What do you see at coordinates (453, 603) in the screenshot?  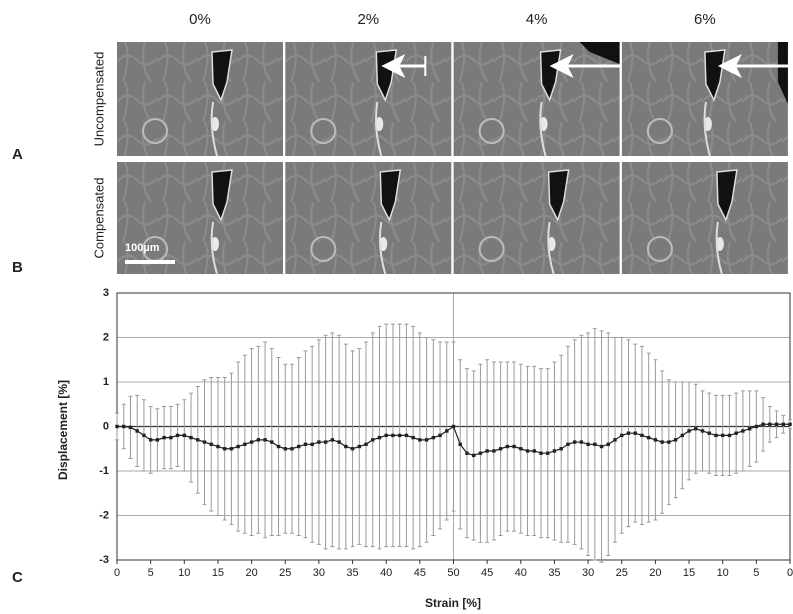 I see `x-axis-label: Strain [%]` at bounding box center [453, 603].